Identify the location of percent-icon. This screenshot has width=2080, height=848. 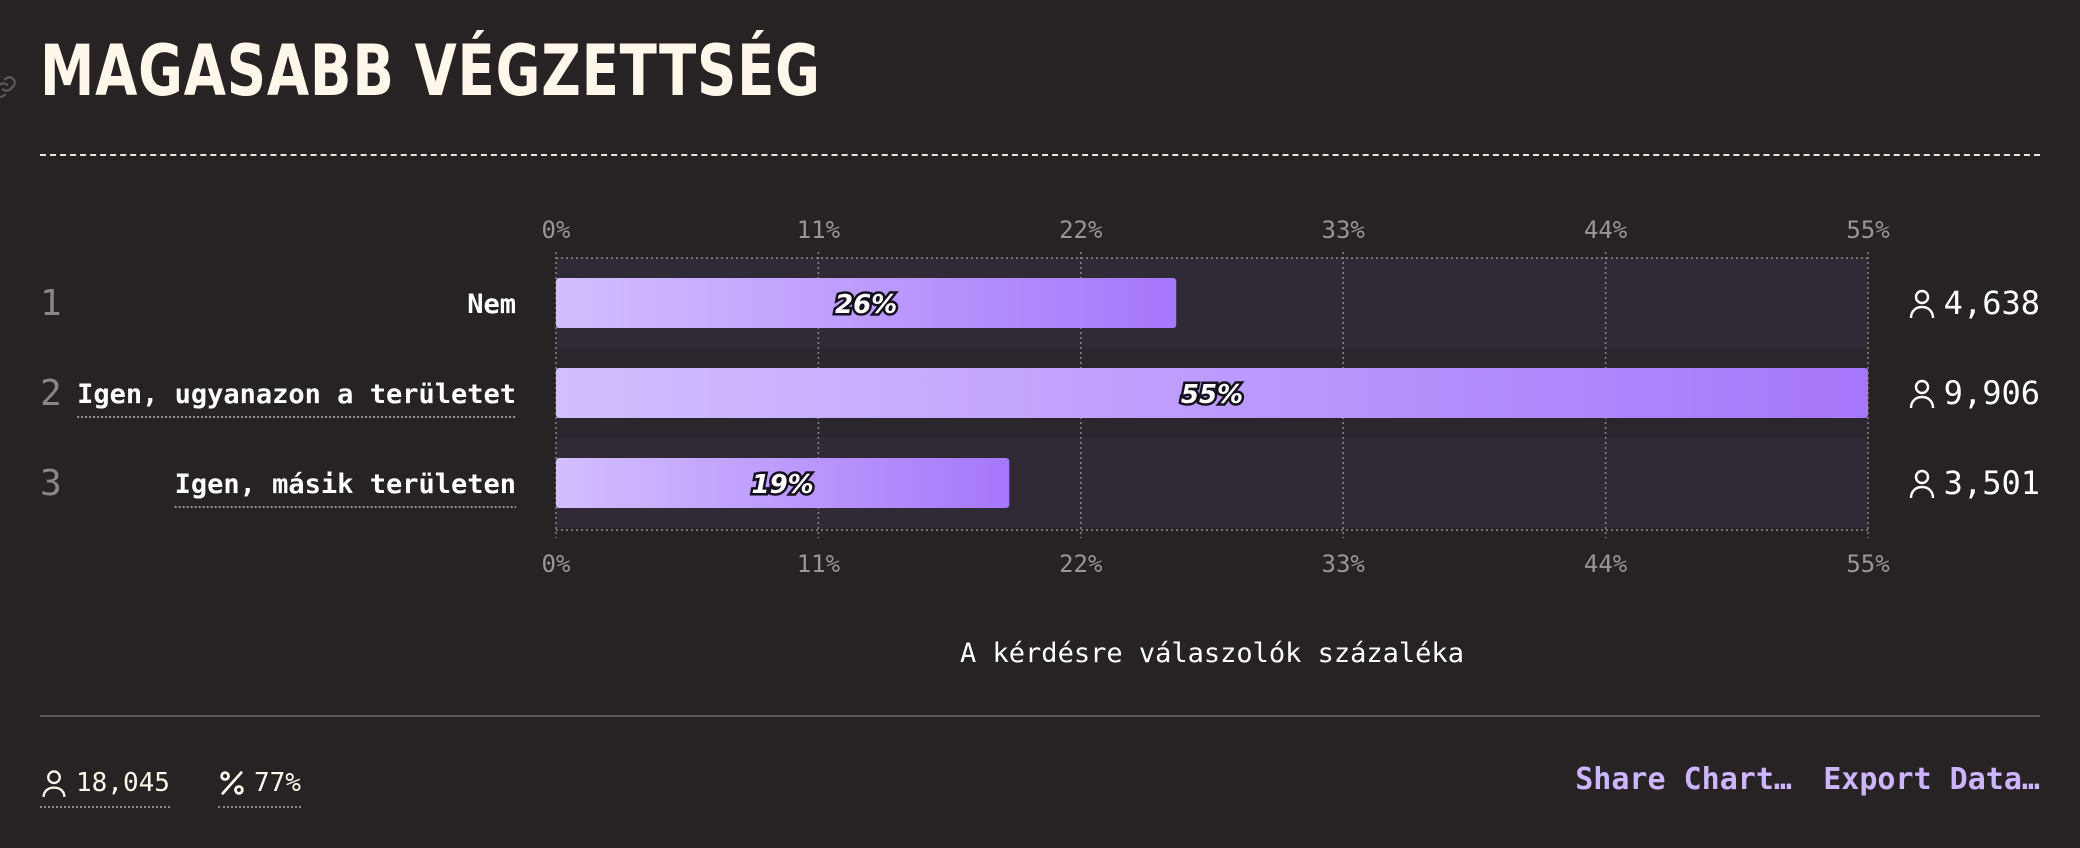
(232, 783).